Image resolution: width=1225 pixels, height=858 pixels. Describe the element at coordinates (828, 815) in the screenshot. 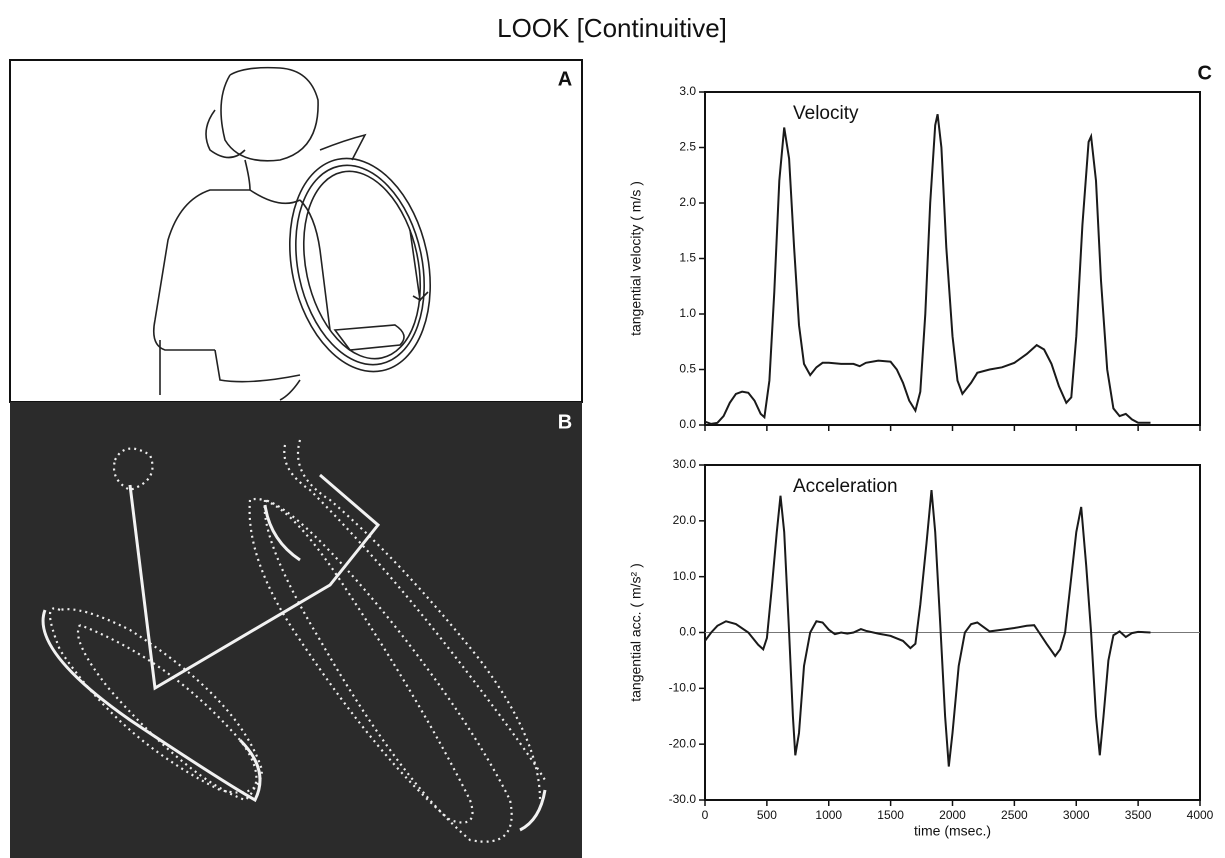

I see `x-tick-label: 1000` at that location.